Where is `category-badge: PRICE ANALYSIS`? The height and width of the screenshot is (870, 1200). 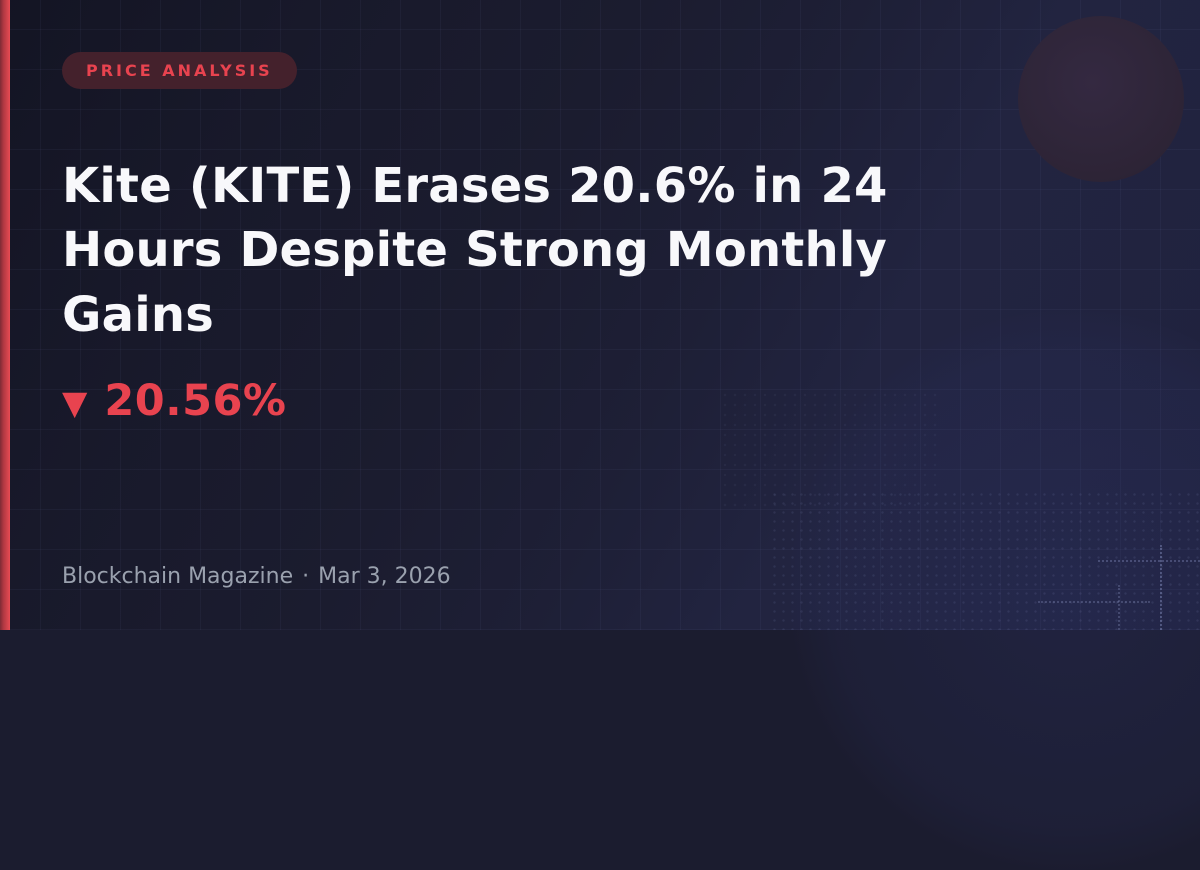
category-badge: PRICE ANALYSIS is located at coordinates (179, 70).